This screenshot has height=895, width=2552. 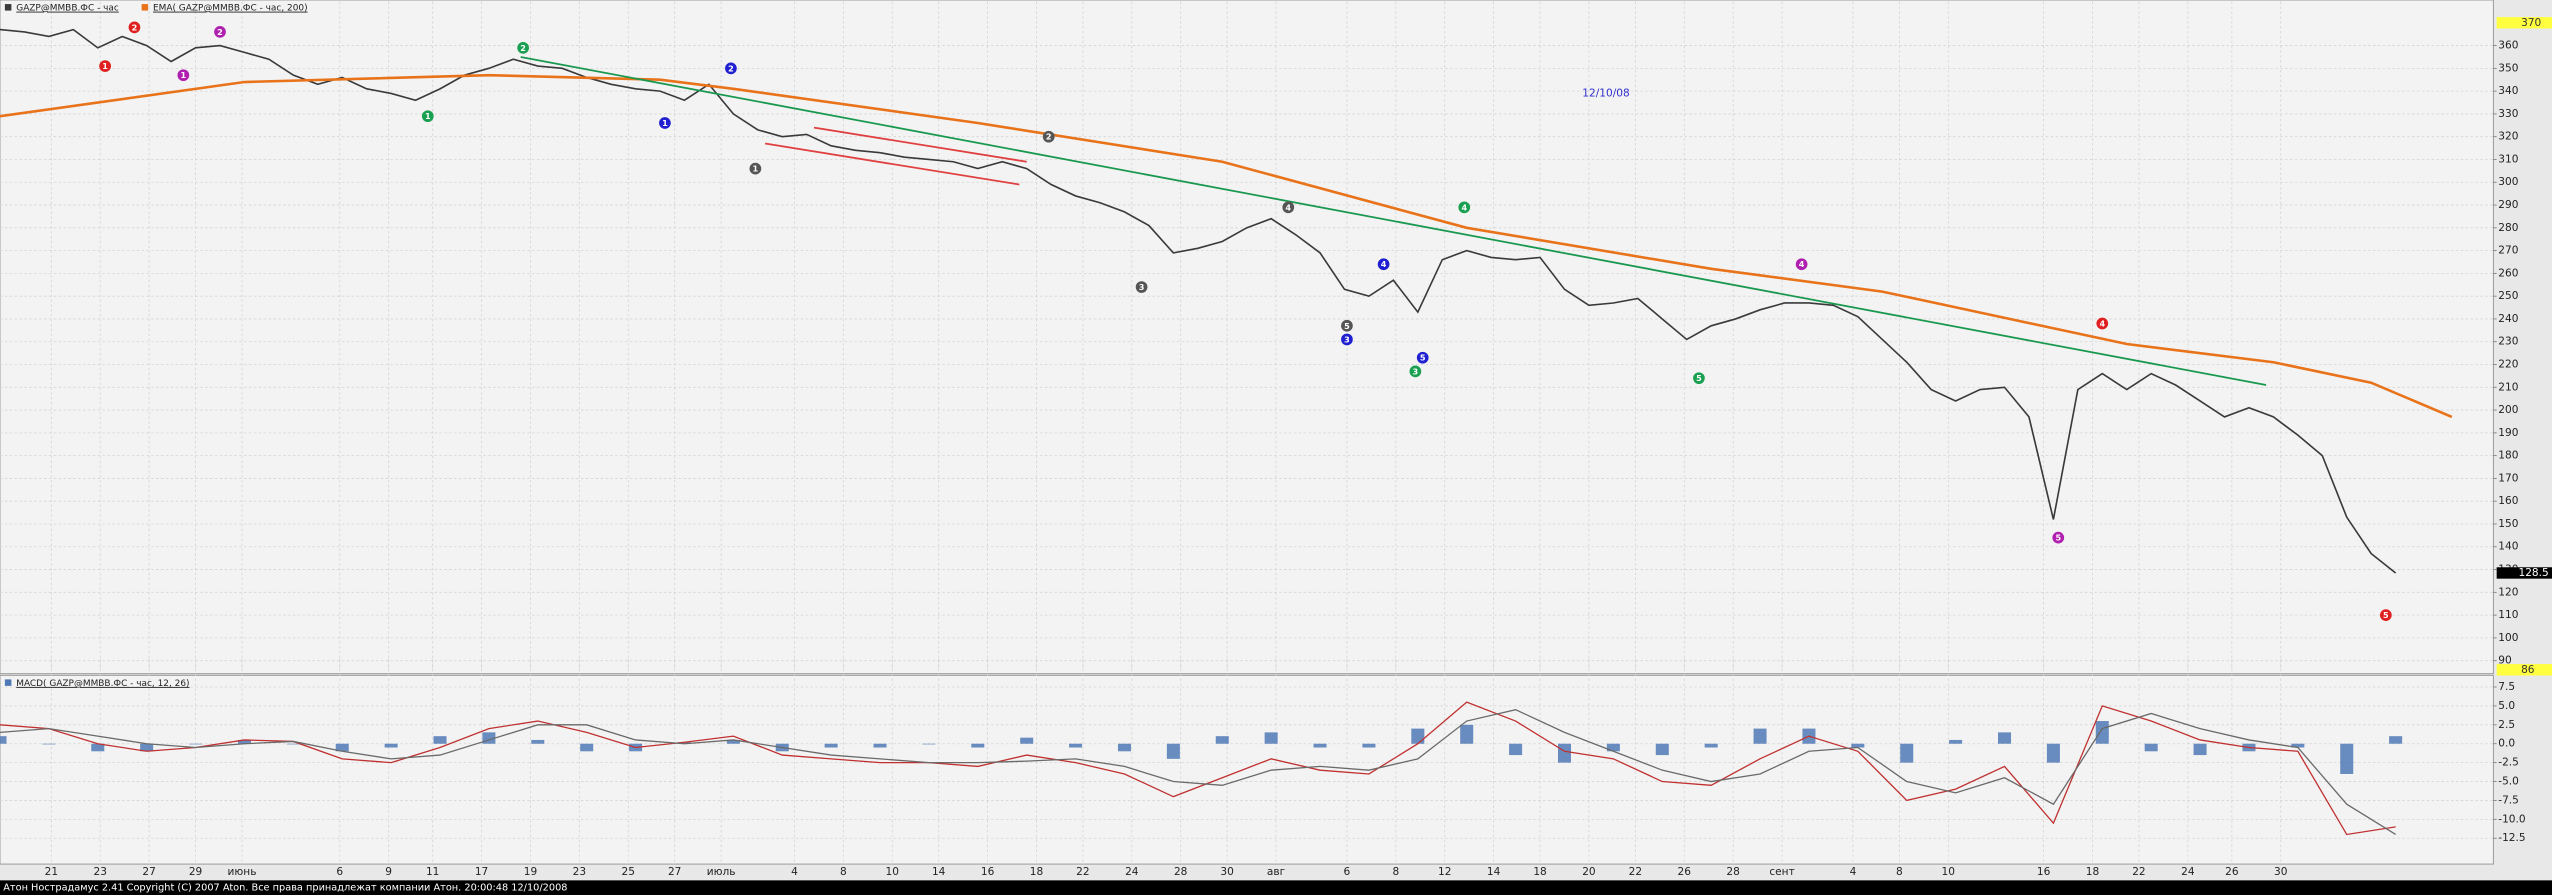 What do you see at coordinates (2508, 342) in the screenshot?
I see `y-tick-label: 230` at bounding box center [2508, 342].